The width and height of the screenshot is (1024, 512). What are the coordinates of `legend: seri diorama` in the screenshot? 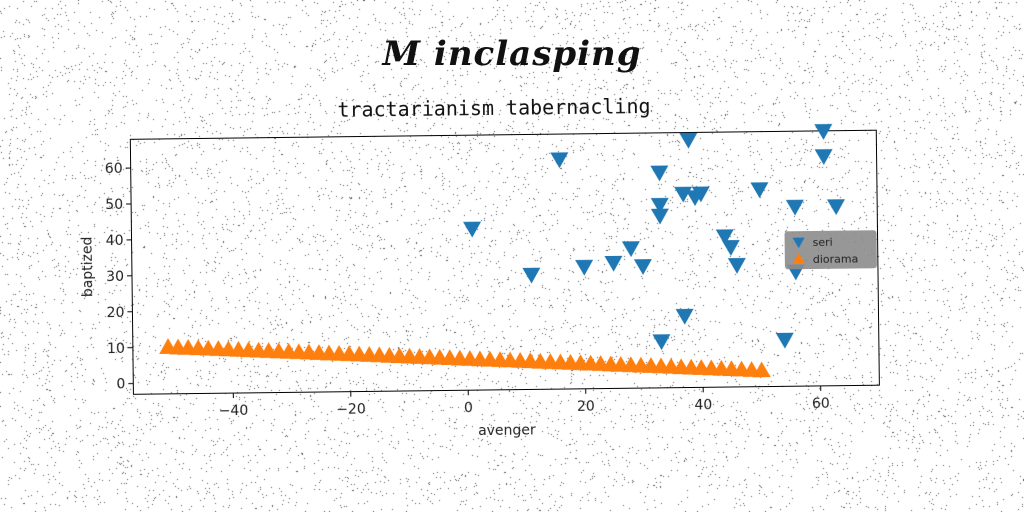 It's located at (830, 250).